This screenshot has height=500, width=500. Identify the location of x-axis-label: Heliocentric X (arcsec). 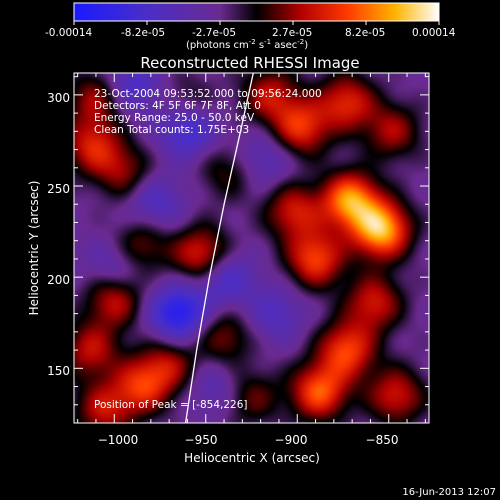
(252, 458).